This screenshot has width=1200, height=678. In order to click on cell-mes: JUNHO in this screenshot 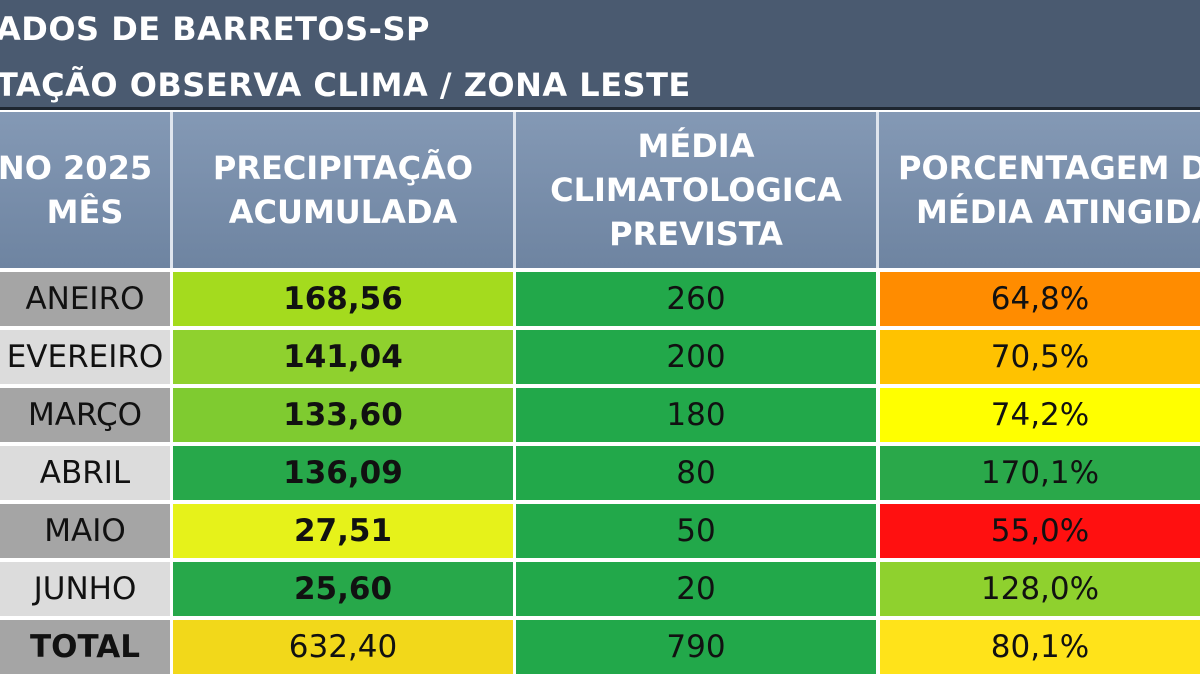, I will do `click(85, 589)`.